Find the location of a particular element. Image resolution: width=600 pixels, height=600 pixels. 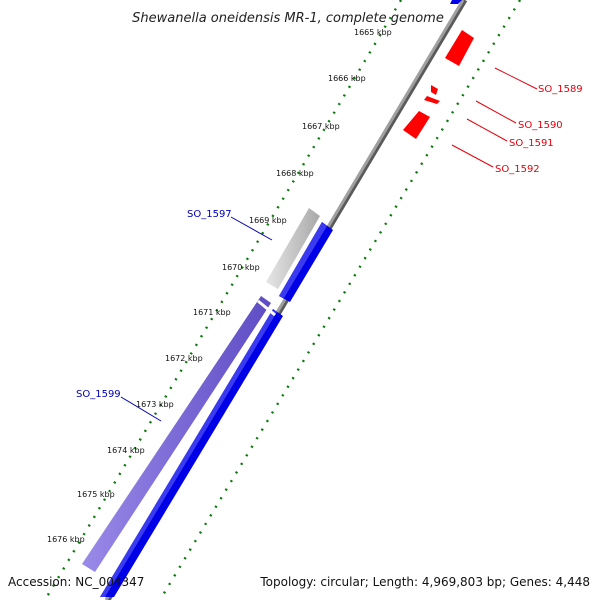

gene-block-top is located at coordinates (456, 2).